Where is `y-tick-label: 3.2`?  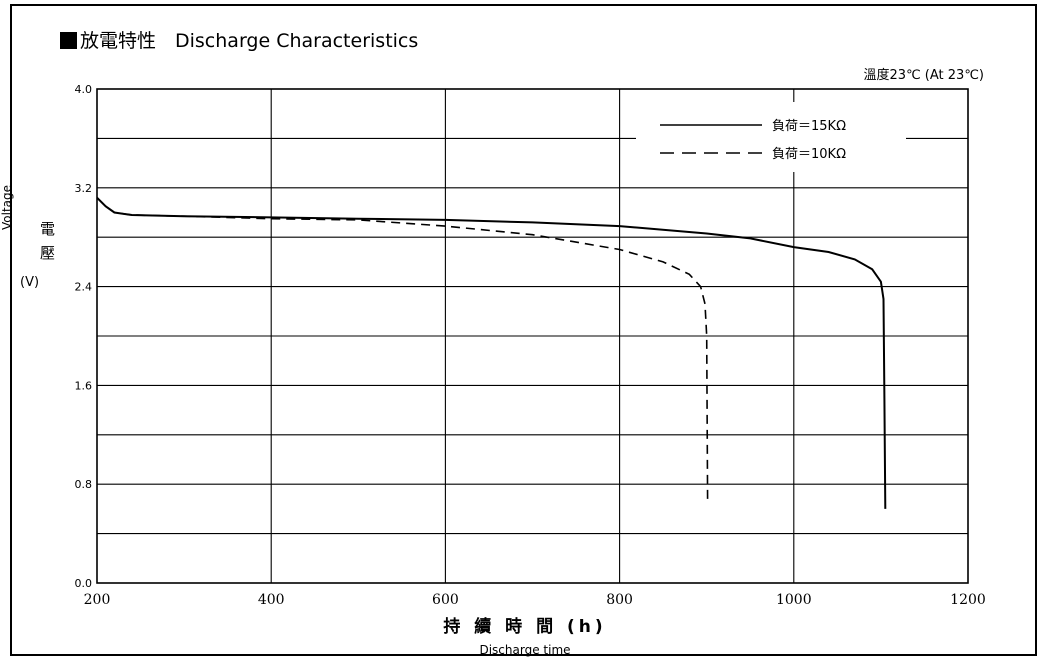 y-tick-label: 3.2 is located at coordinates (84, 188).